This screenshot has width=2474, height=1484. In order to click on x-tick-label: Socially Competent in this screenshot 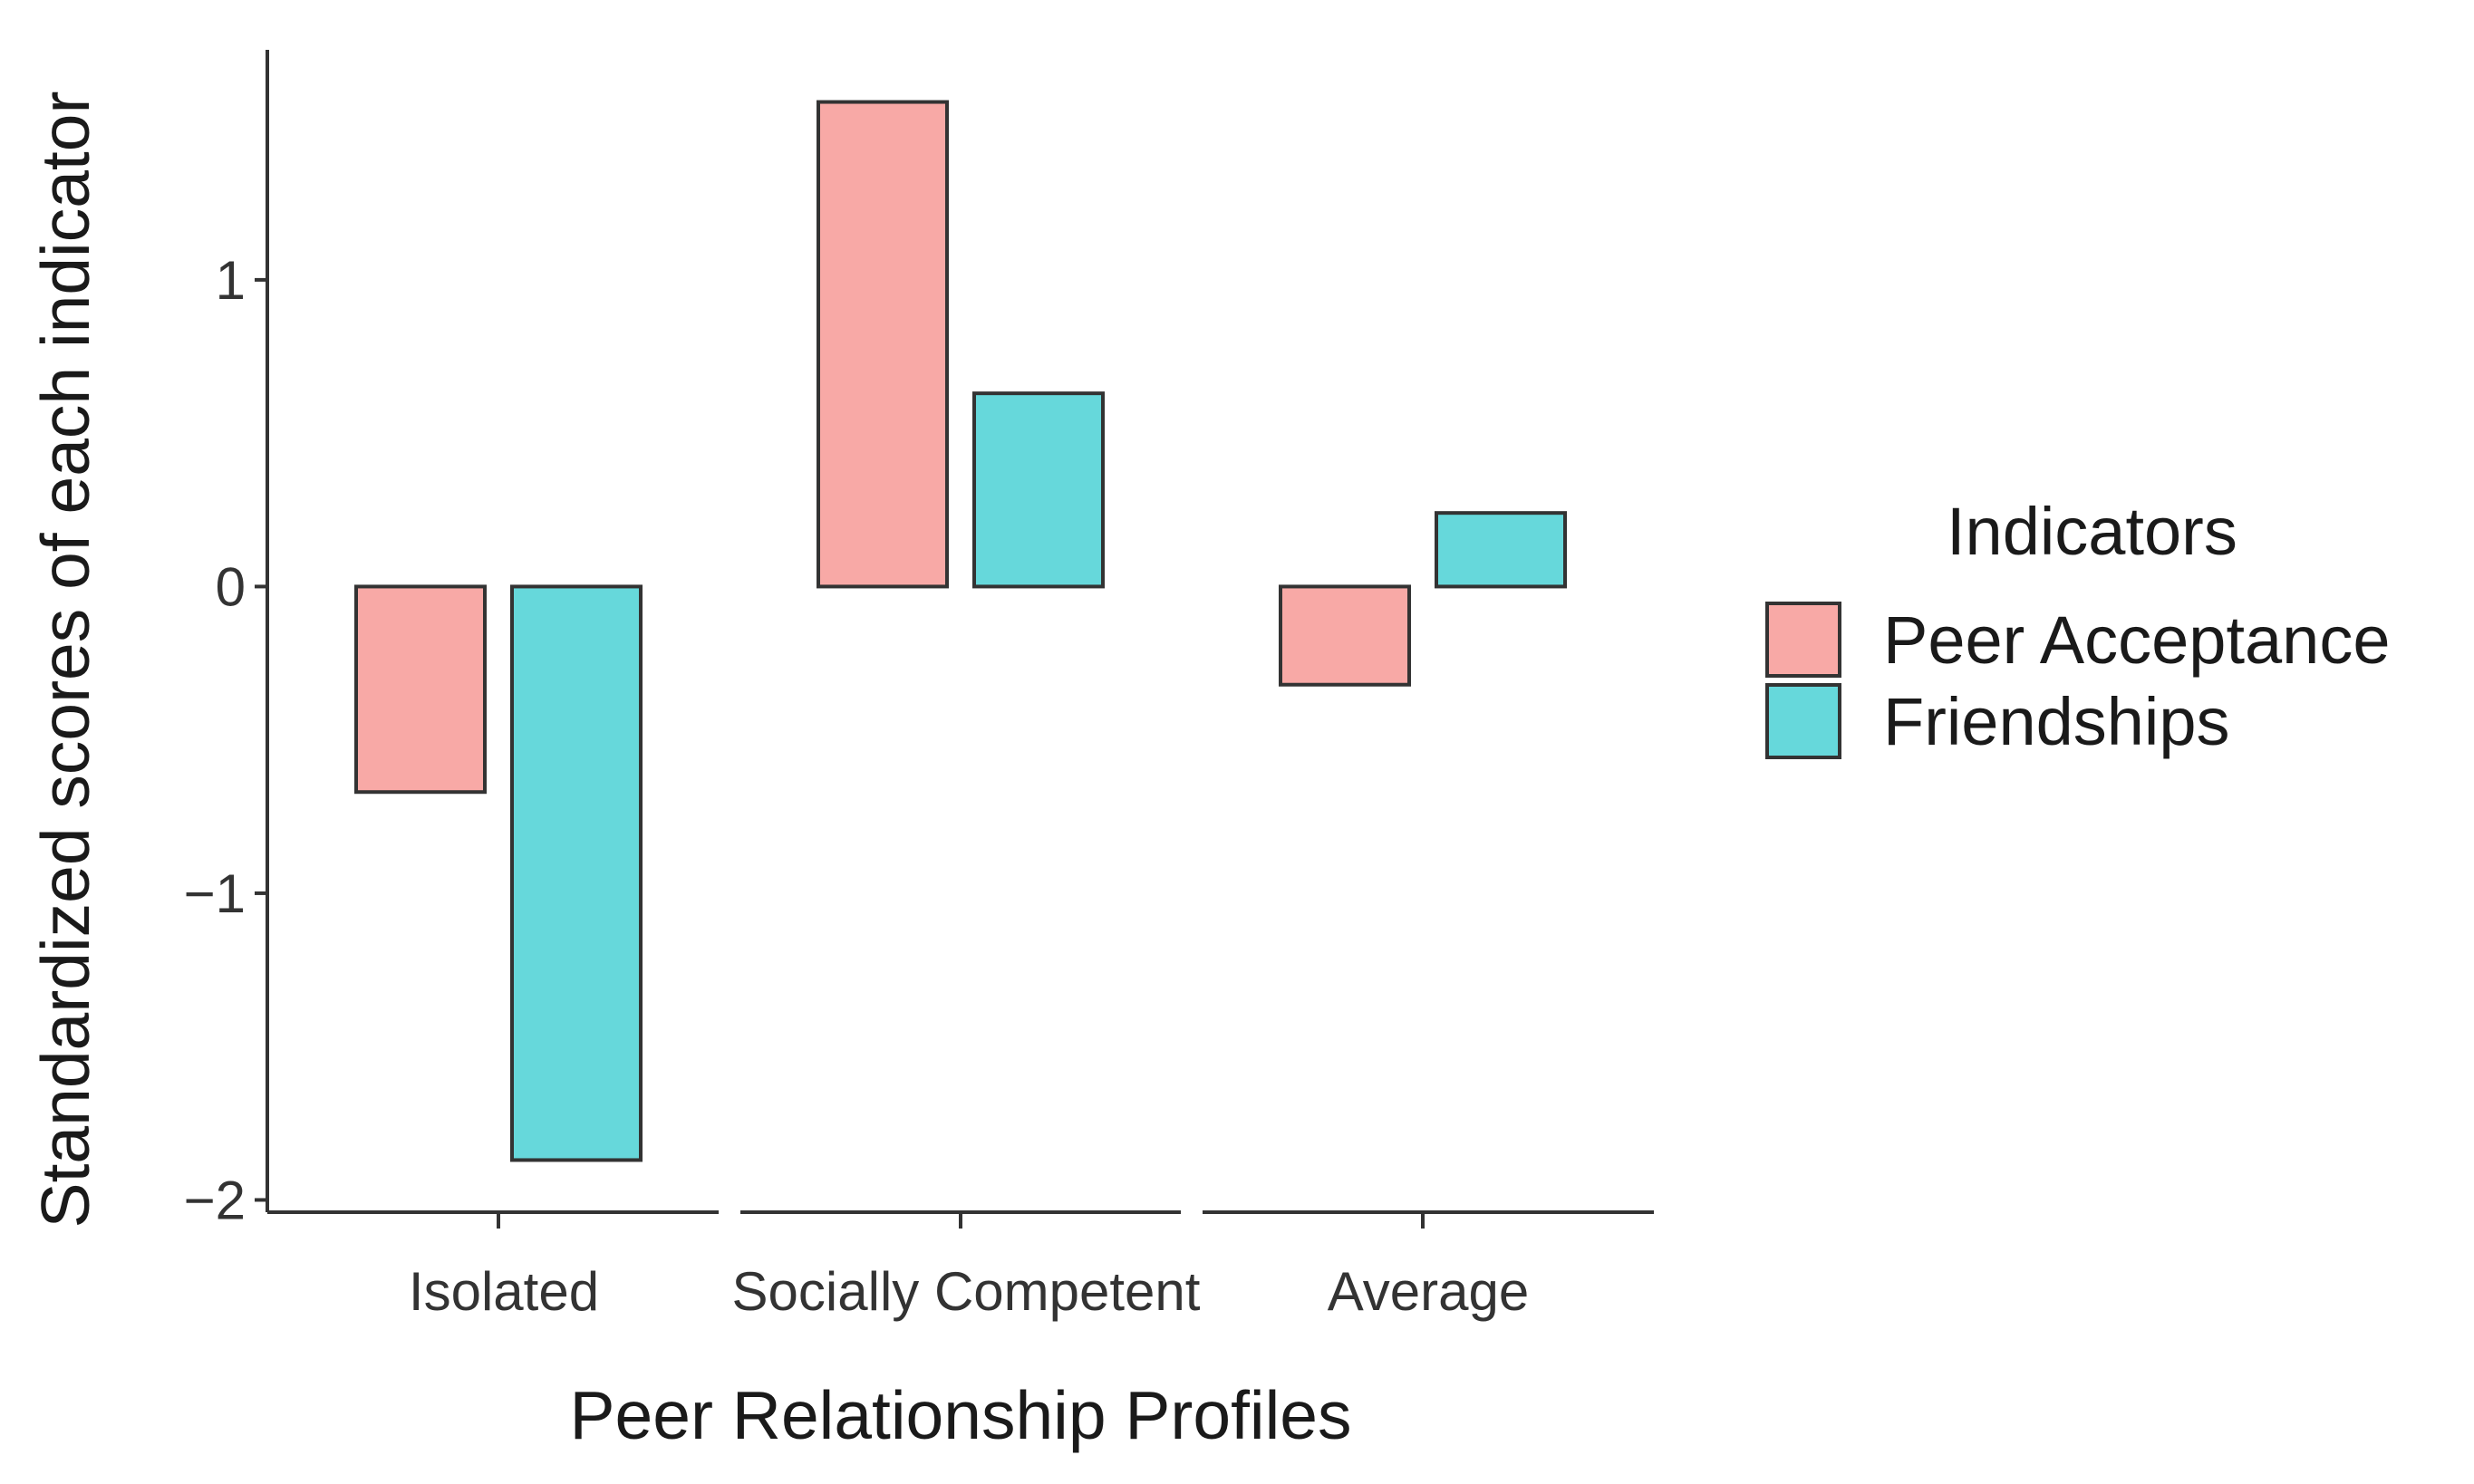, I will do `click(967, 1292)`.